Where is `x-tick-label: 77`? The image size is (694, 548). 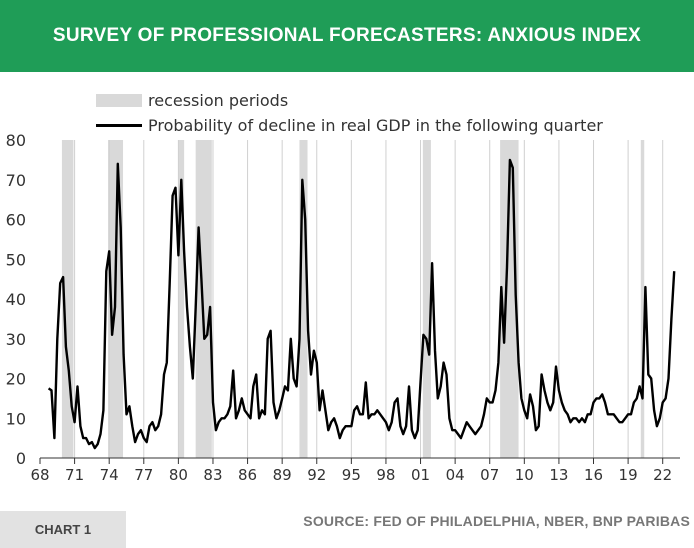 x-tick-label: 77 is located at coordinates (143, 475).